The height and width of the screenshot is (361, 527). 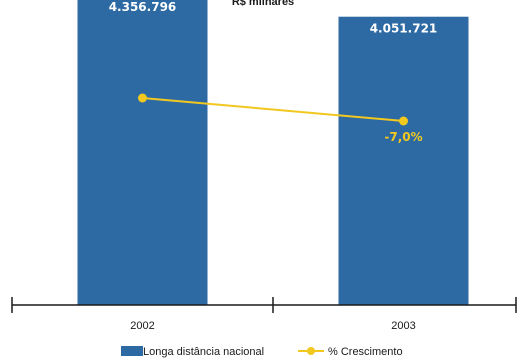 I want to click on legend: Longa distância nacional % Crescimento, so click(x=262, y=352).